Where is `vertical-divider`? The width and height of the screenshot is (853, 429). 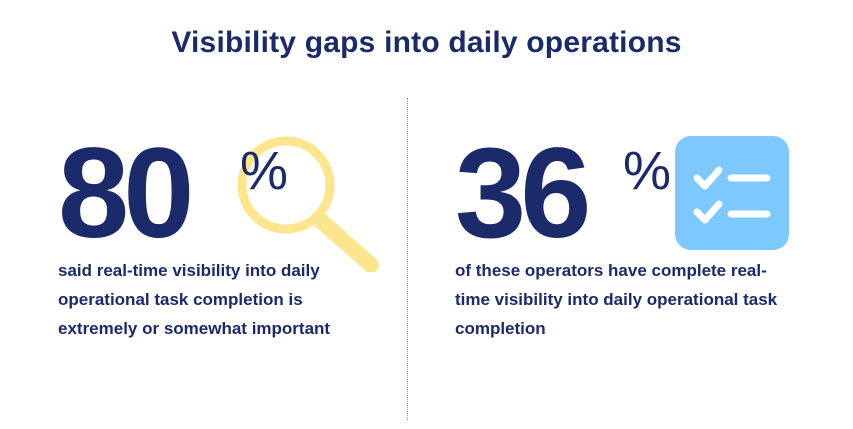
vertical-divider is located at coordinates (407, 259).